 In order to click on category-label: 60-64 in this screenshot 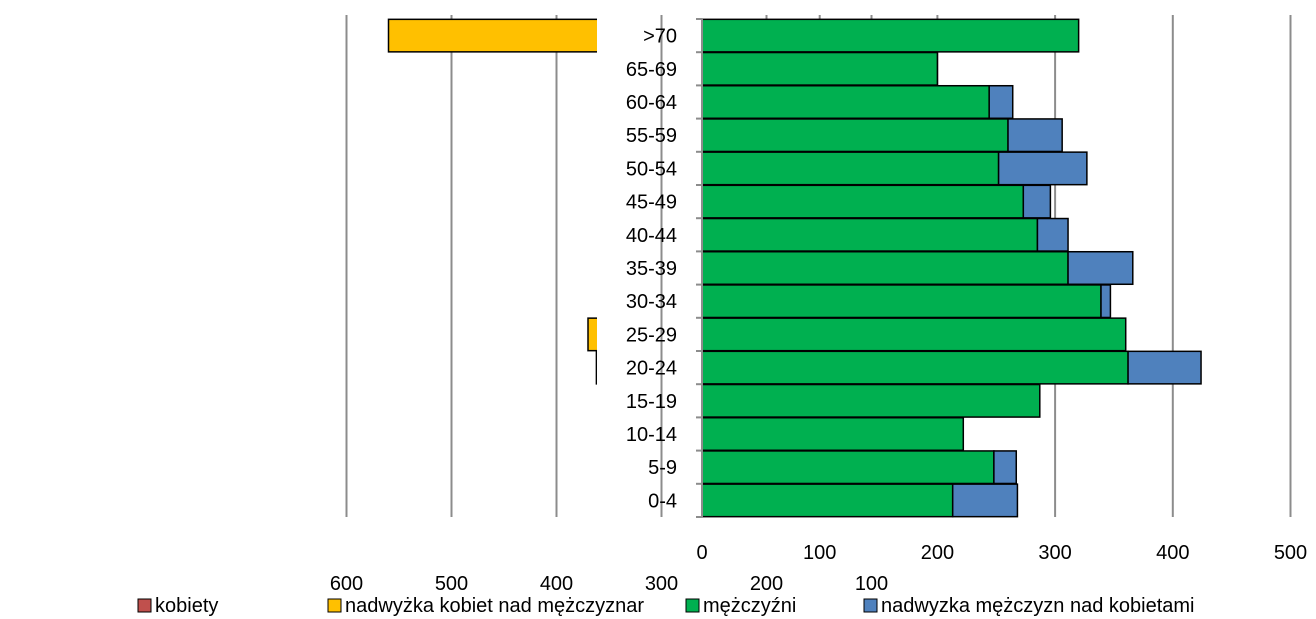, I will do `click(651, 103)`.